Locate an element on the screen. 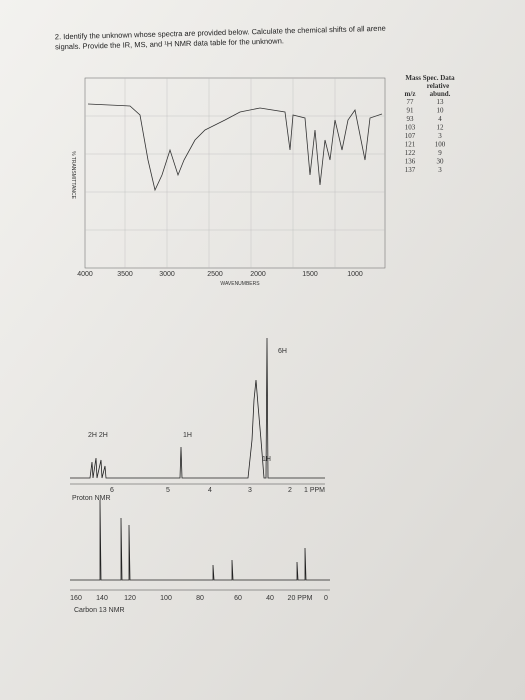  carbon-tick: 40 is located at coordinates (270, 598).